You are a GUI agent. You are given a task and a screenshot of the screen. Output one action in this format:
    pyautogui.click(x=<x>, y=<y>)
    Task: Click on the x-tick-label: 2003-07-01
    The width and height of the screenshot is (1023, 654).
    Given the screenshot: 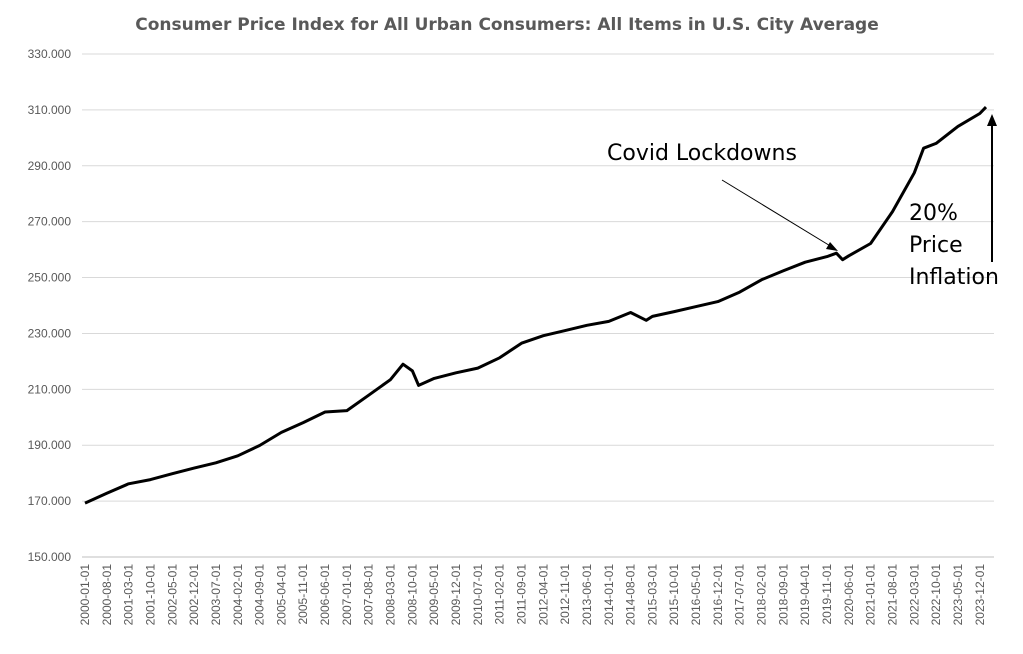 What is the action you would take?
    pyautogui.click(x=216, y=595)
    